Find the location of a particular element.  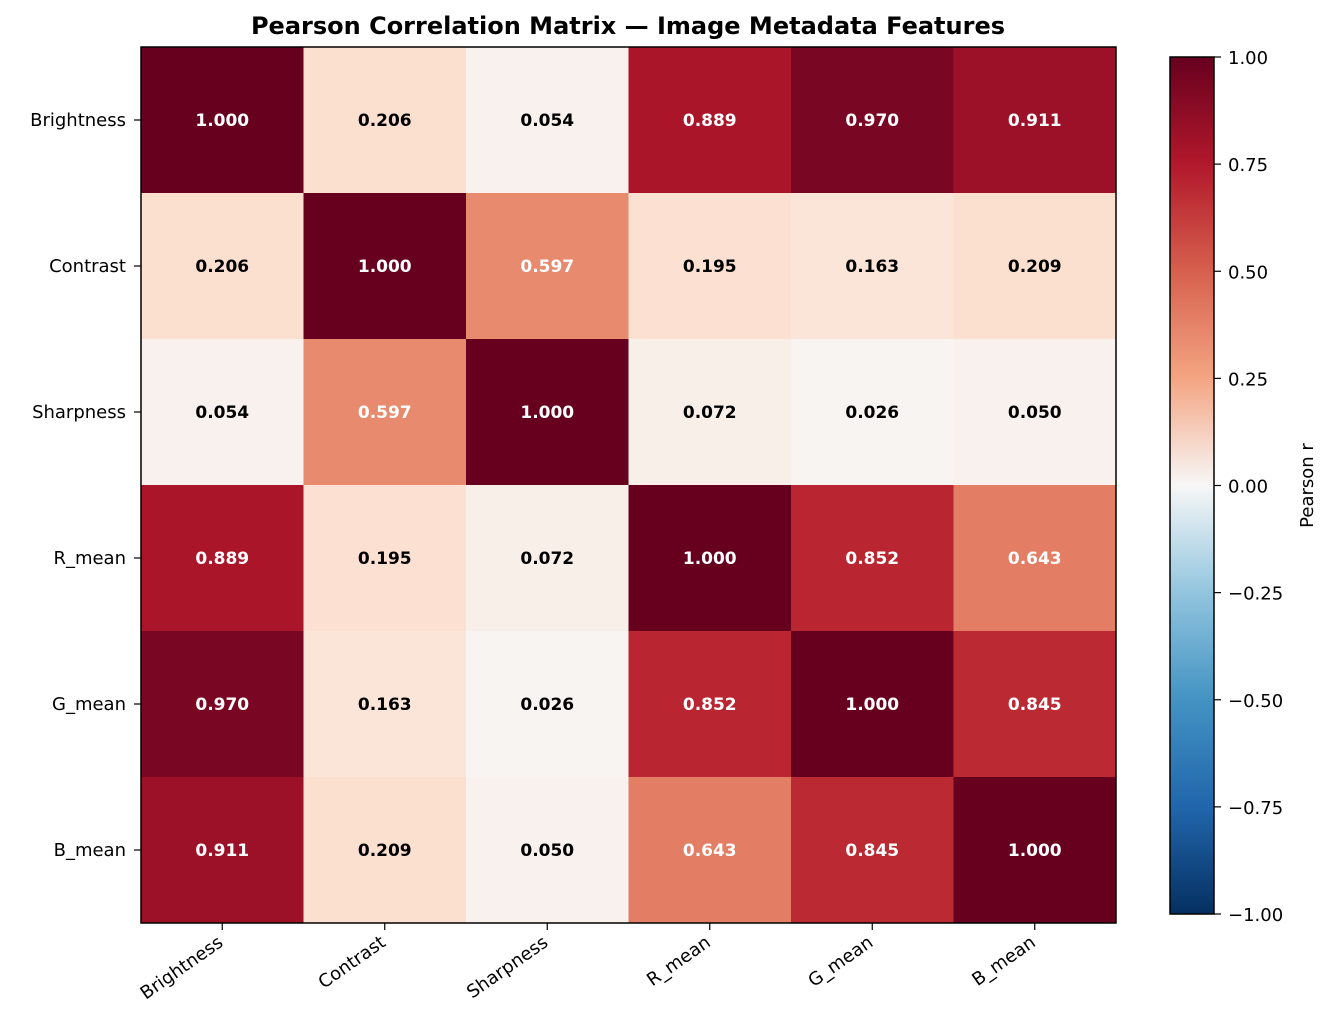

colorbar-ticks: 1.00 0.75 0.50 0.25 0.00 −0.25 −0.50 −0.75 −1.00 is located at coordinates (1248, 487).